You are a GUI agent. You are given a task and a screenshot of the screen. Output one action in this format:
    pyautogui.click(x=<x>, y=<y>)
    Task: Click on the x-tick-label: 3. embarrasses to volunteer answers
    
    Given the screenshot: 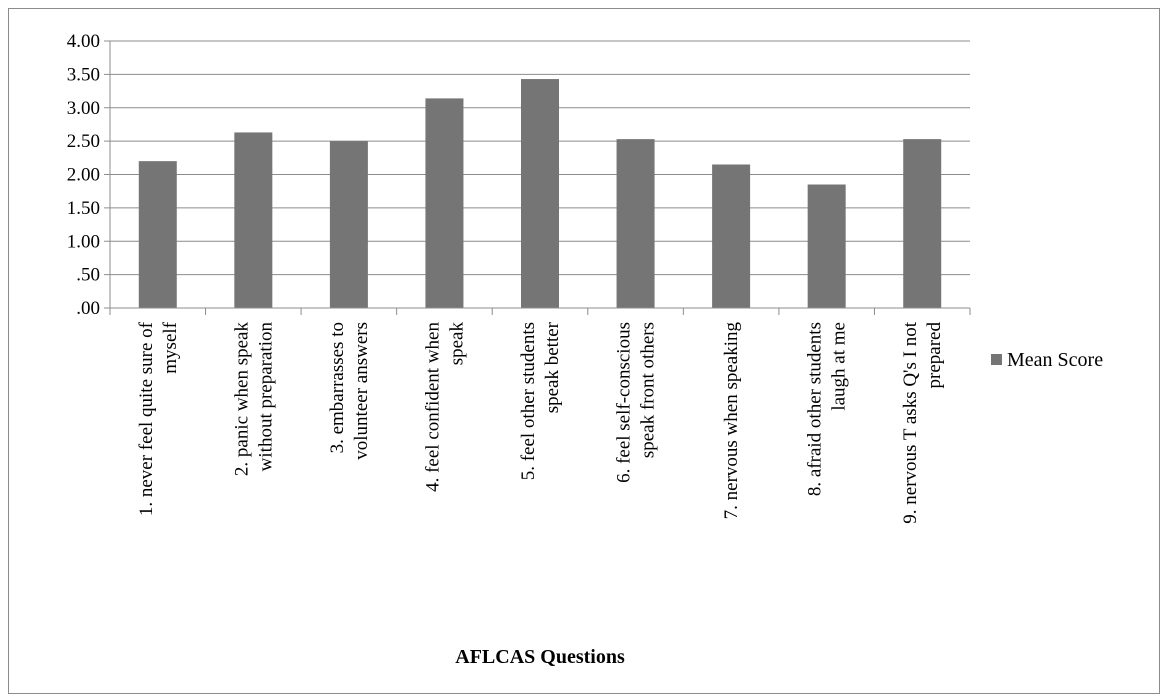 What is the action you would take?
    pyautogui.click(x=349, y=391)
    